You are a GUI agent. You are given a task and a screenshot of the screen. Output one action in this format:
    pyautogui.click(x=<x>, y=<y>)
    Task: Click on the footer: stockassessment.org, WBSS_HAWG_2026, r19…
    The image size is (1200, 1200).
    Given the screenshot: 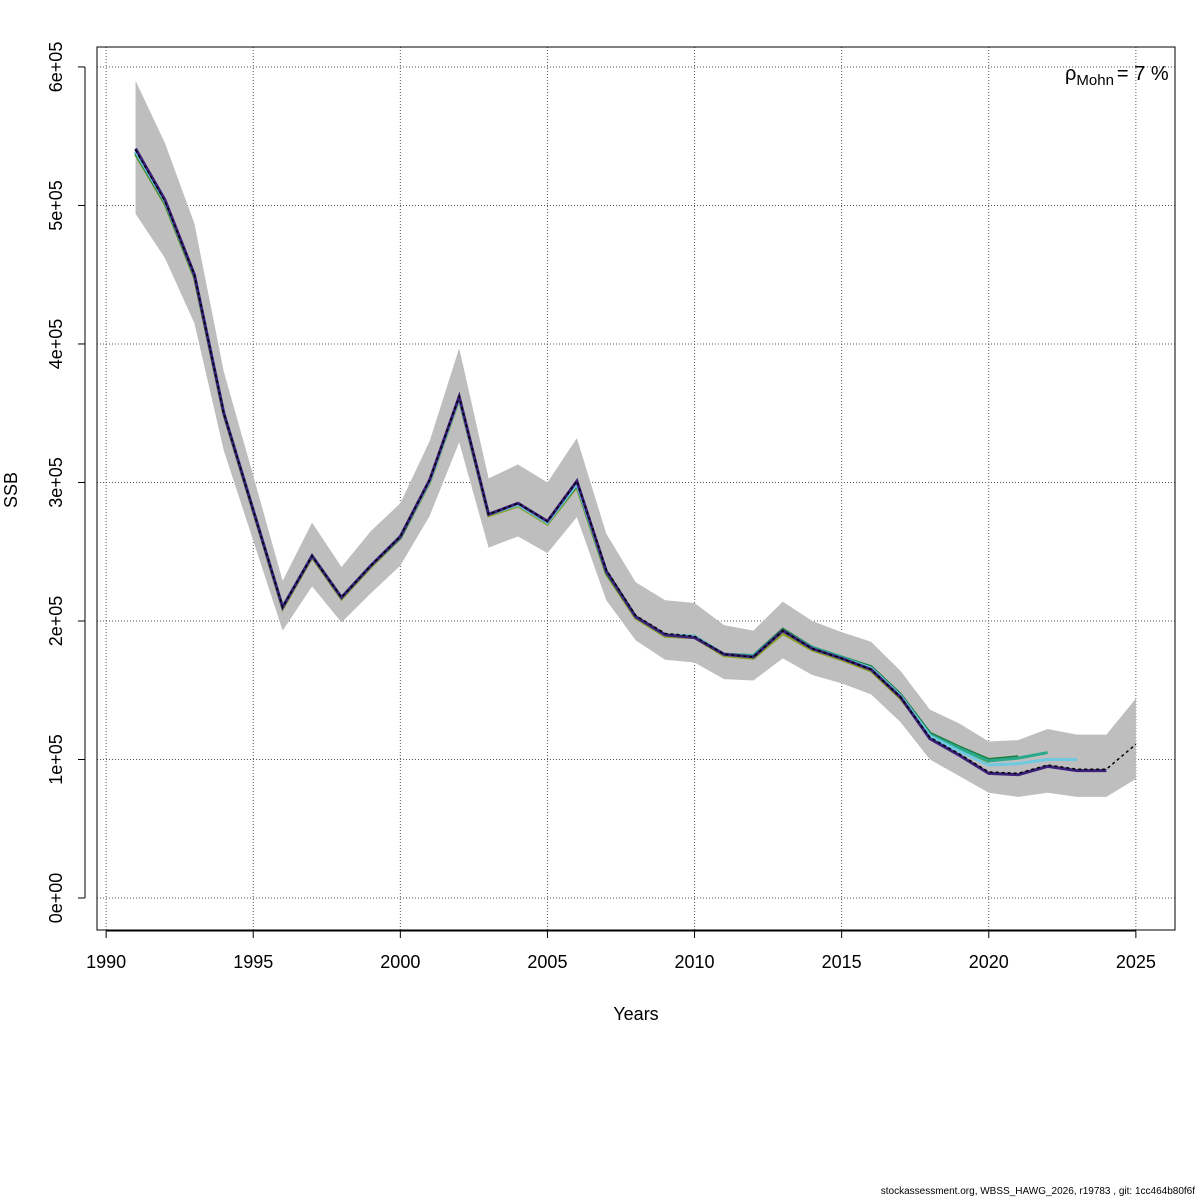 What is the action you would take?
    pyautogui.click(x=1038, y=1191)
    